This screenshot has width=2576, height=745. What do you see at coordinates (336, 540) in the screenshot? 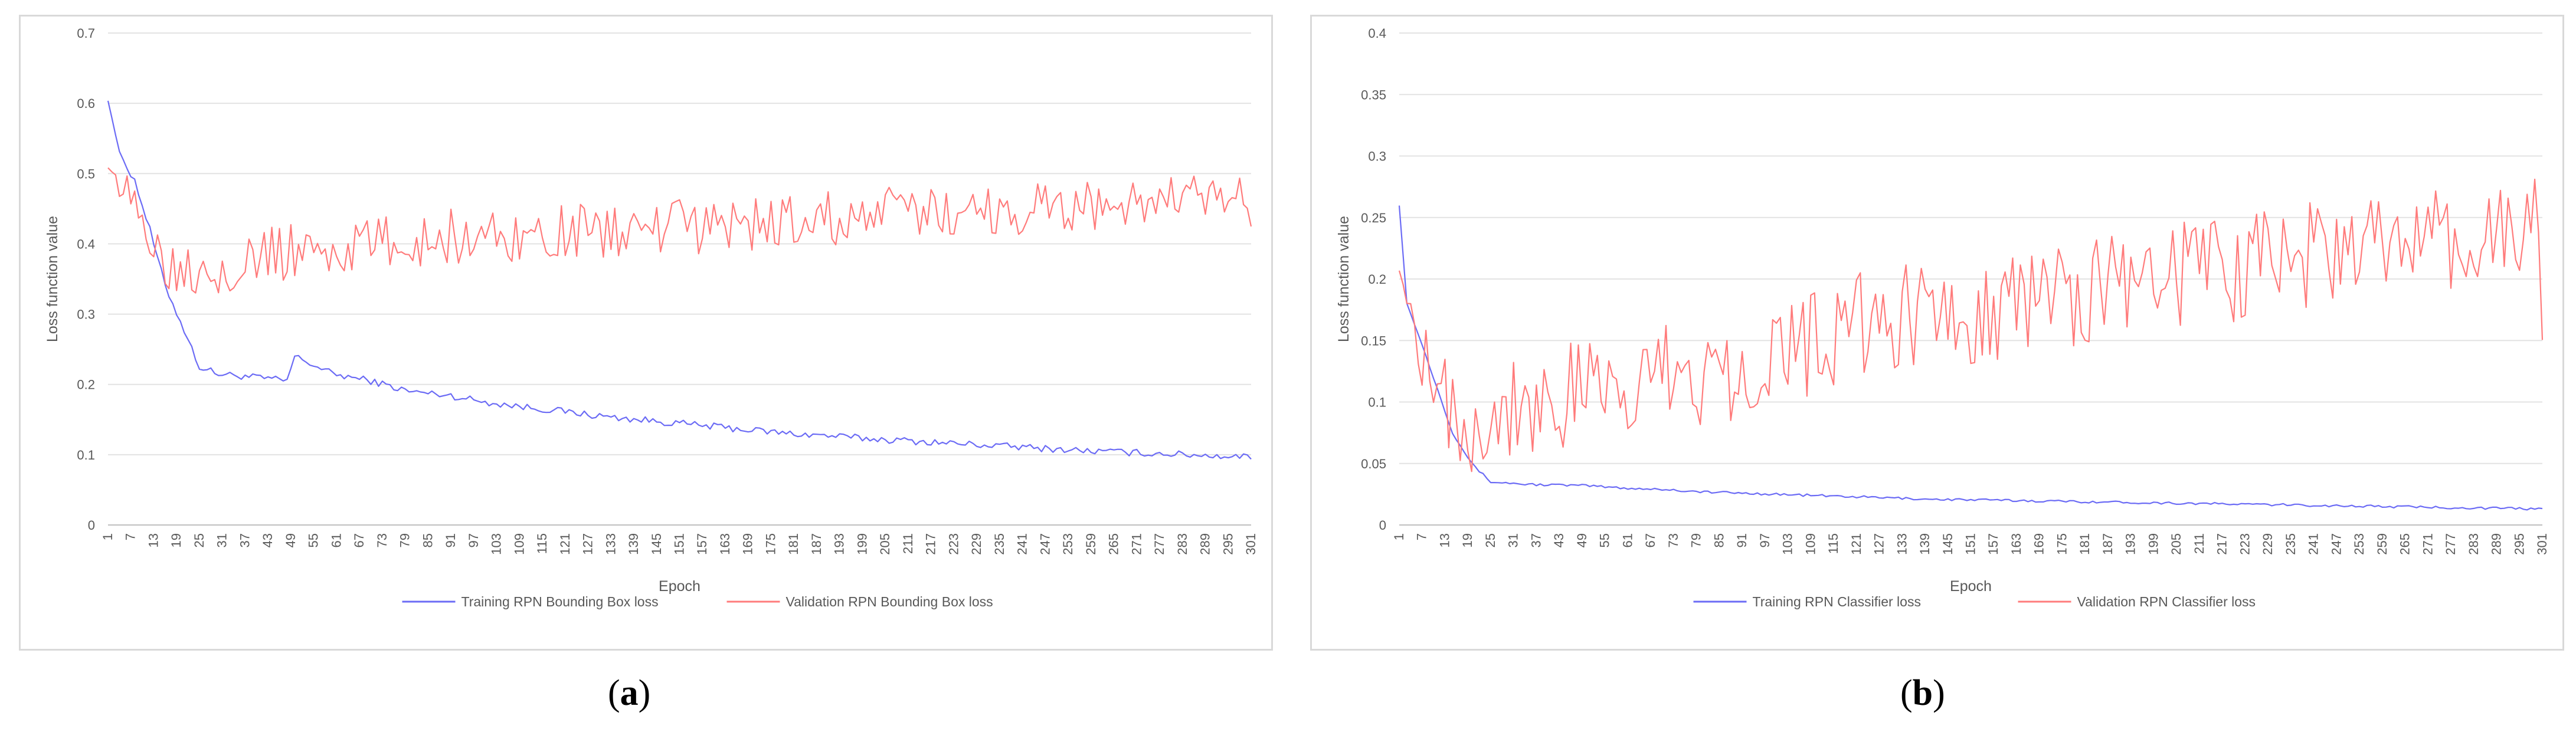
I see `x-tick-label: 61` at bounding box center [336, 540].